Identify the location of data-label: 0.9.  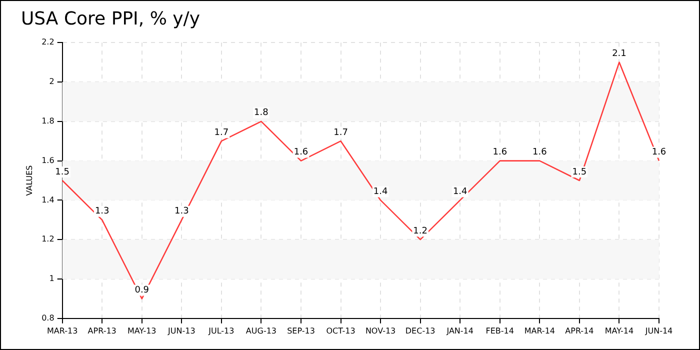
(142, 291).